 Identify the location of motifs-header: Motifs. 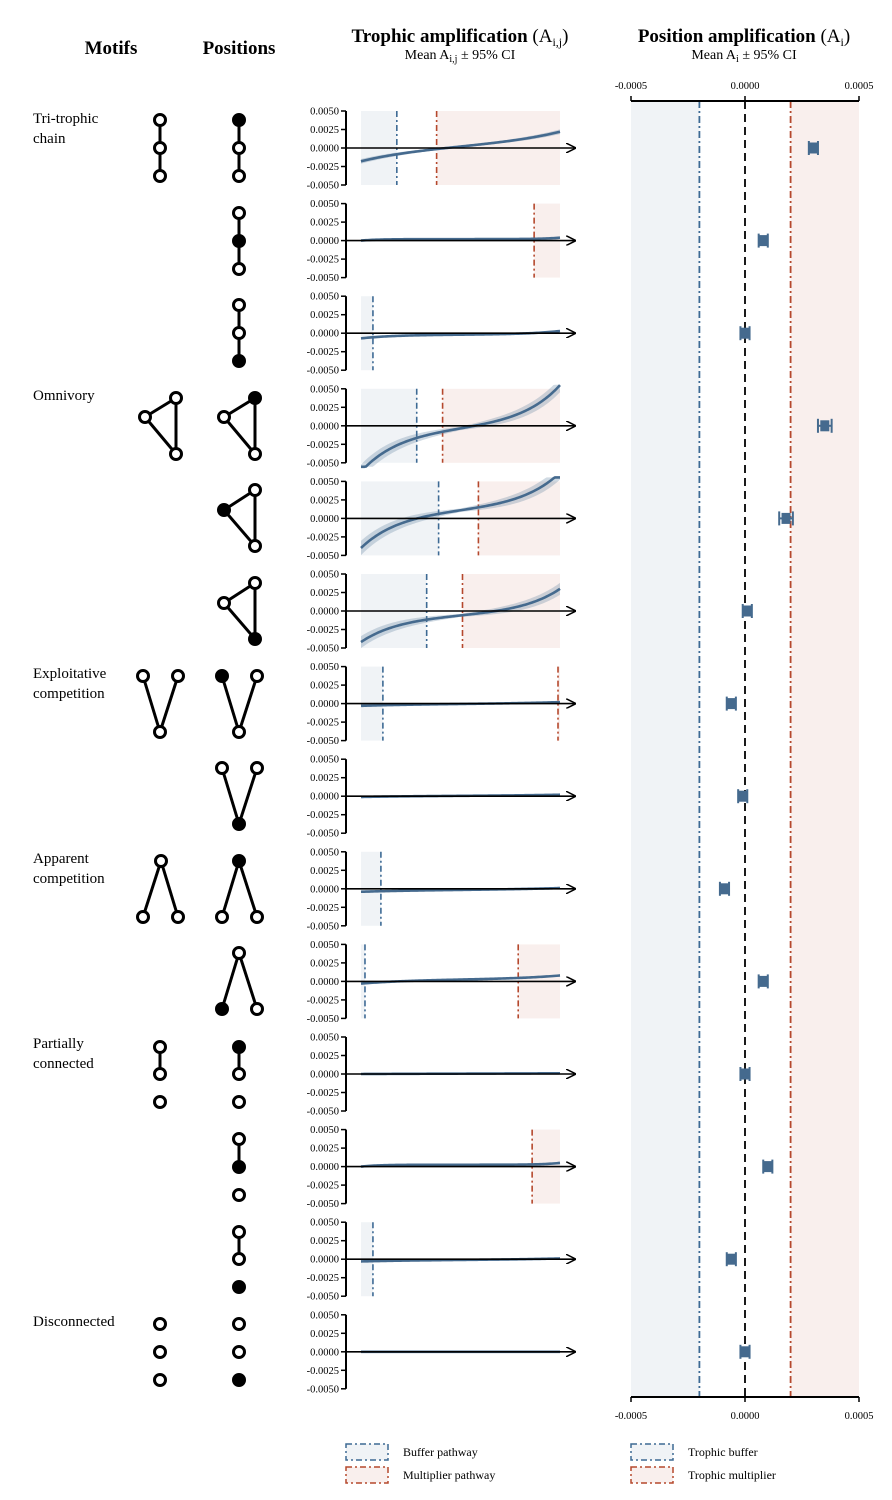
(111, 48).